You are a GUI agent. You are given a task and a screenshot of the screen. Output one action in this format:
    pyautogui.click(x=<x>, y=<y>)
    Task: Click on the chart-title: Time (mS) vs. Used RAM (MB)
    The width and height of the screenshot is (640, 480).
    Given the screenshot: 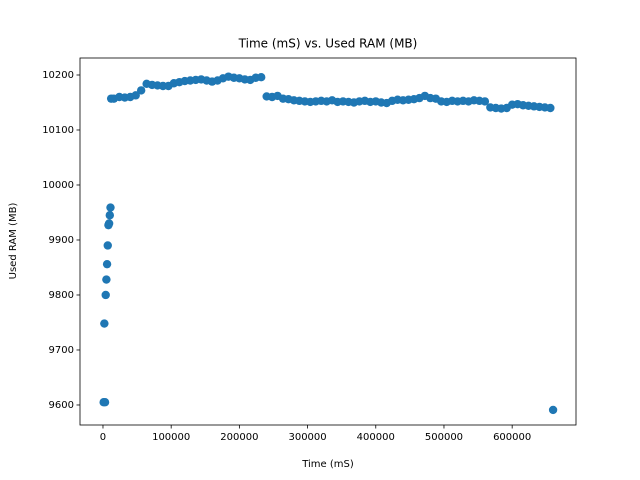 What is the action you would take?
    pyautogui.click(x=328, y=44)
    